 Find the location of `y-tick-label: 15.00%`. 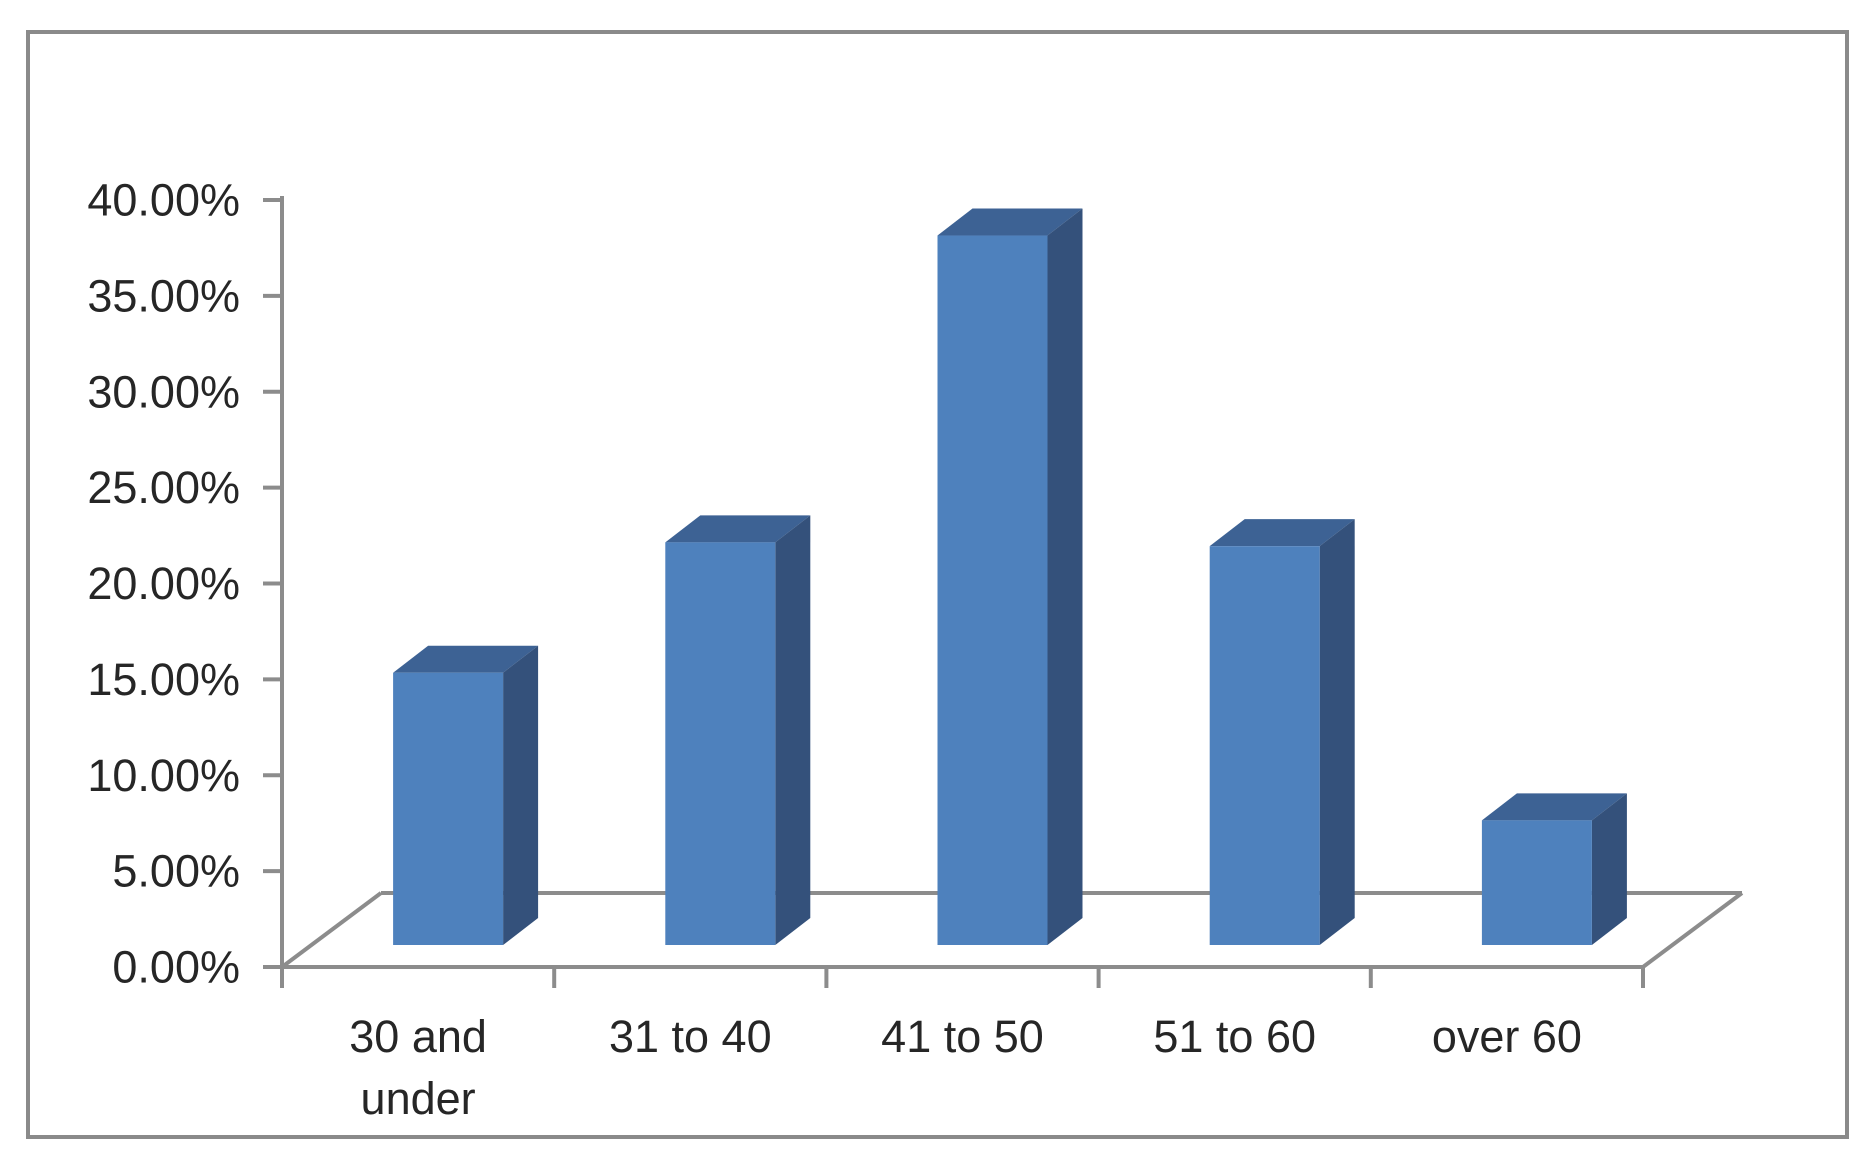

y-tick-label: 15.00% is located at coordinates (163, 679).